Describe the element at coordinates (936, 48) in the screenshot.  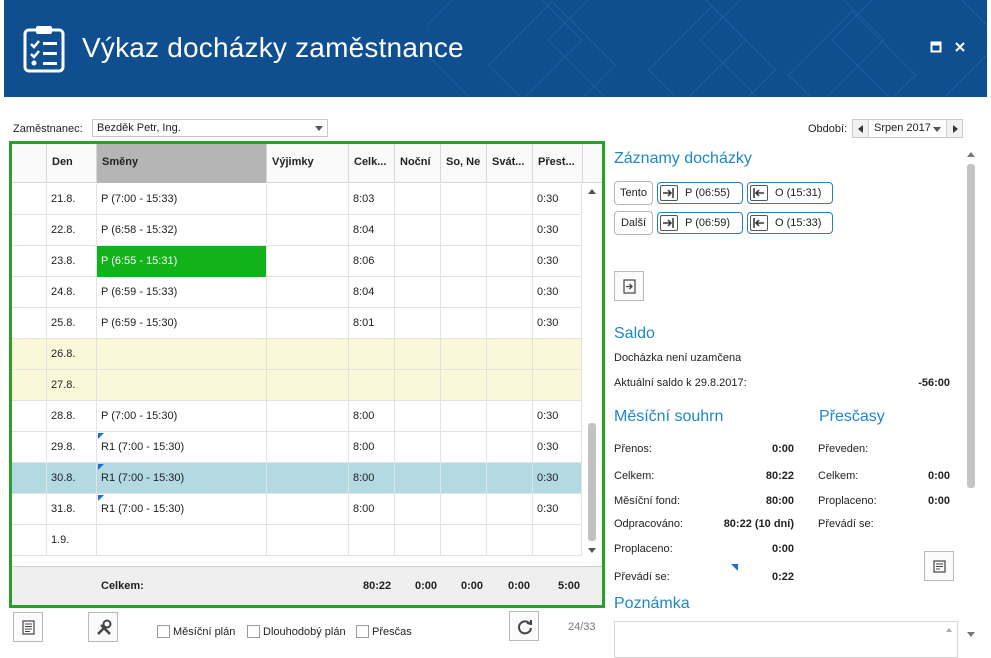
I see `maximize-icon` at that location.